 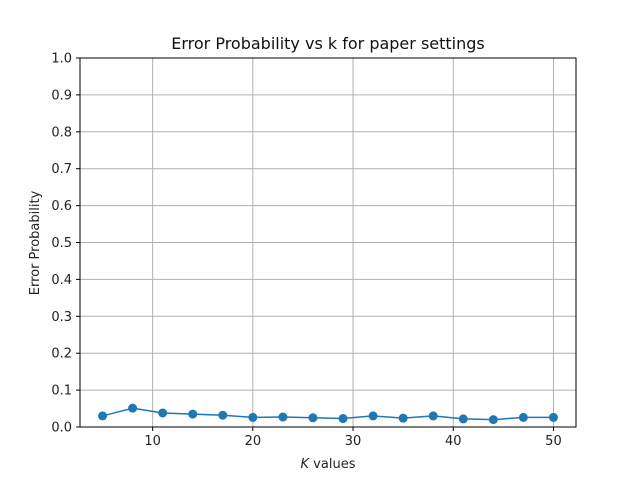 I want to click on y-axis-label: Error Probability, so click(x=35, y=242).